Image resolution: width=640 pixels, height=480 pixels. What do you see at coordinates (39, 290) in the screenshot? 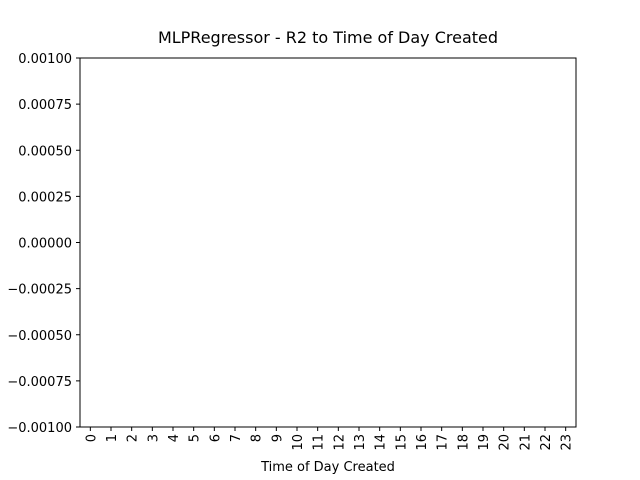
I see `y-tick-label: −0.00025` at bounding box center [39, 290].